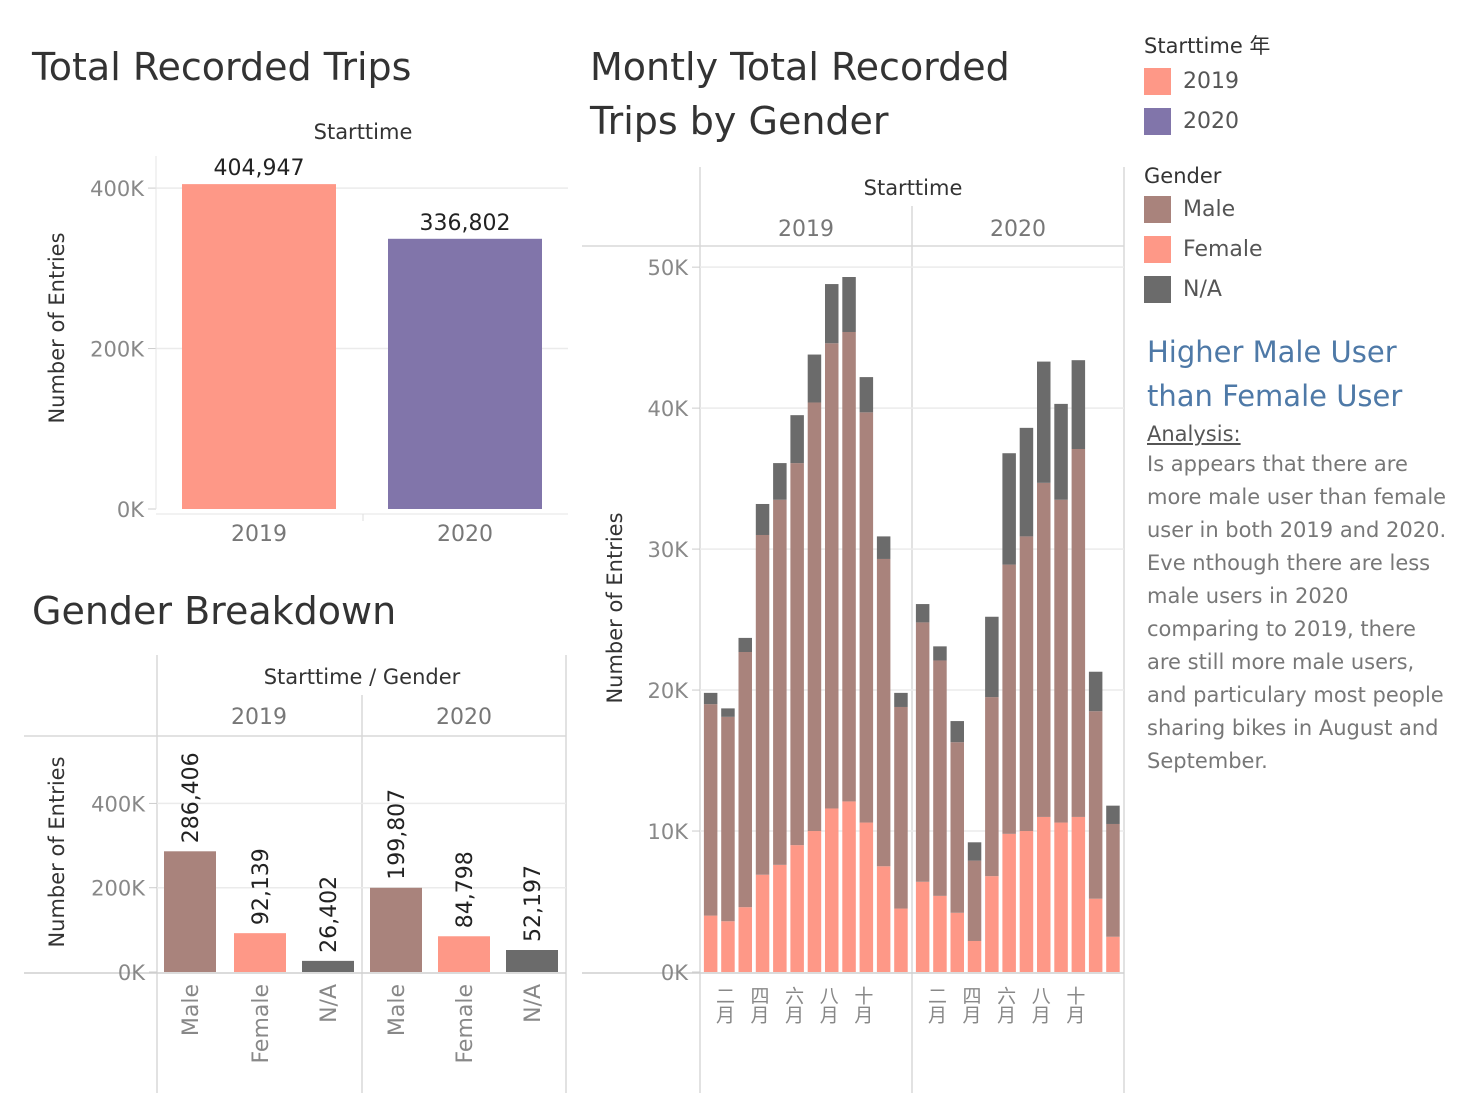 The image size is (1470, 1120). I want to click on legend-swatch-2019, so click(1157, 81).